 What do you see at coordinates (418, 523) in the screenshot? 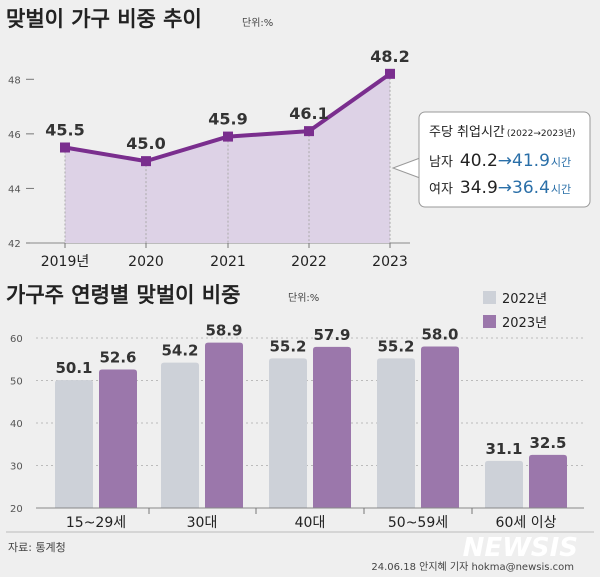
I see `bar-category-label: 50~59세` at bounding box center [418, 523].